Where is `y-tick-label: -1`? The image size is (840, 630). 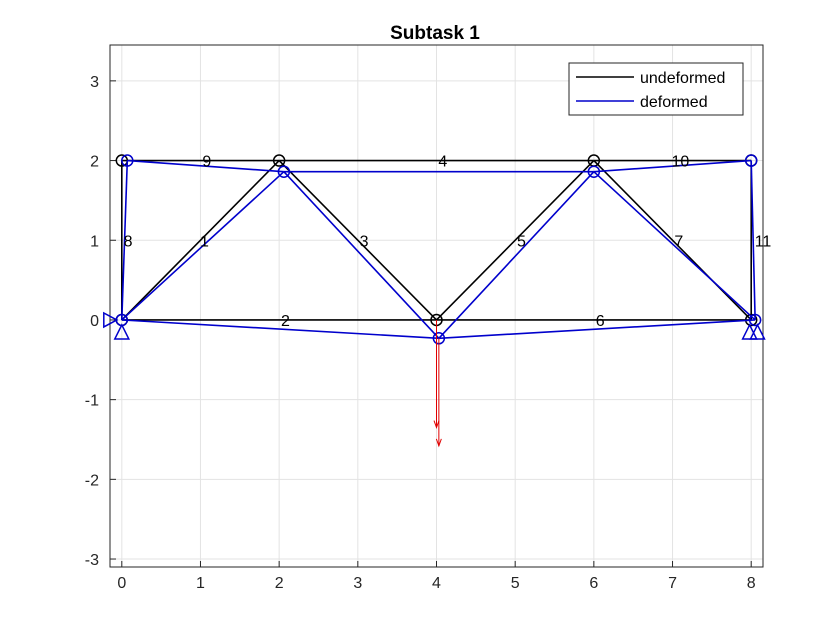
y-tick-label: -1 is located at coordinates (92, 401).